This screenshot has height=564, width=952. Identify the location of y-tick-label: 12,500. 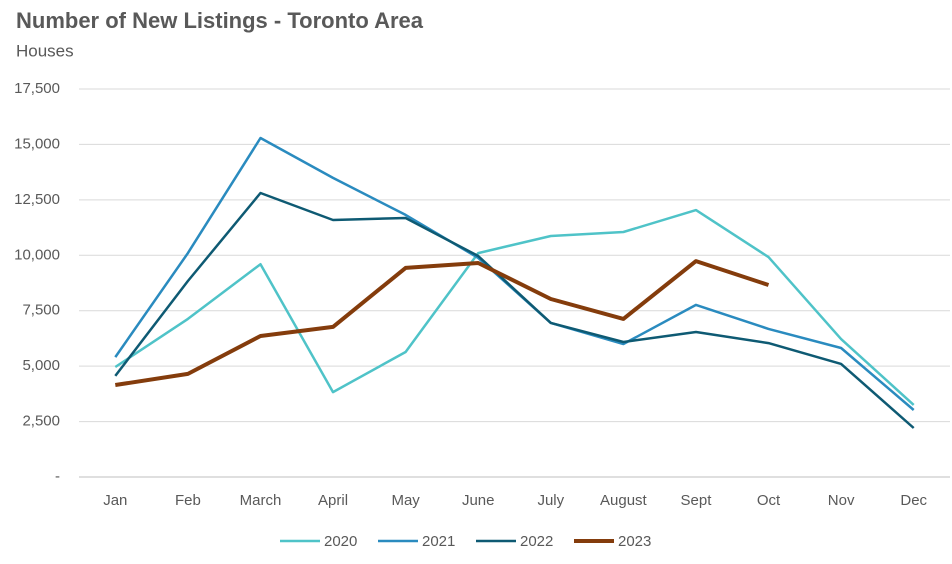
(37, 199).